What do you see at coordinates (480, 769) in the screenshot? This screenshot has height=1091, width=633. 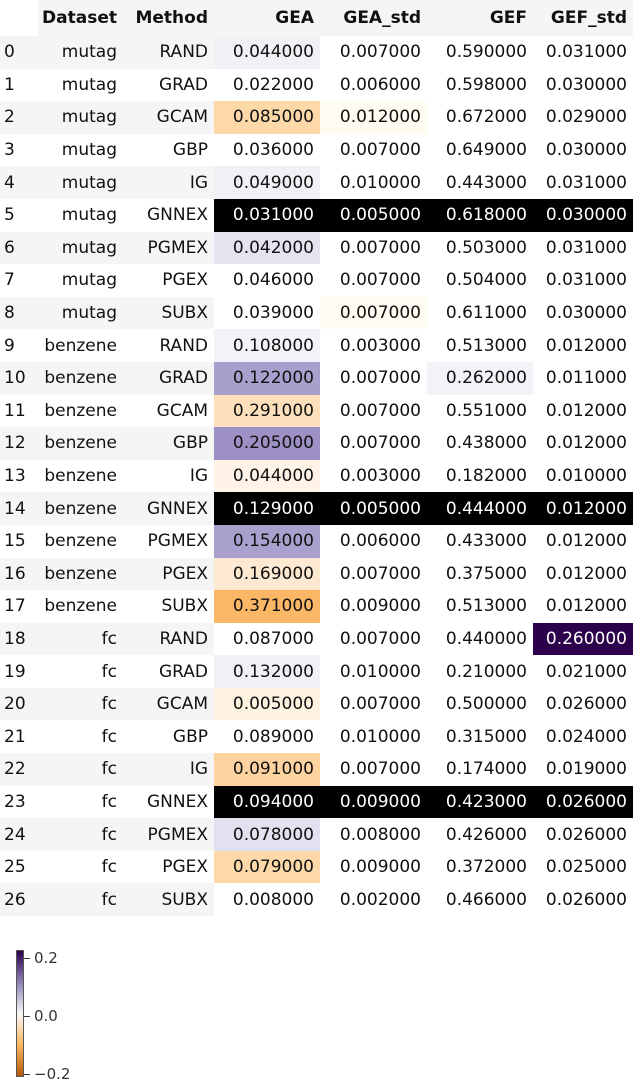 I see `cell-gef: 0.174000` at bounding box center [480, 769].